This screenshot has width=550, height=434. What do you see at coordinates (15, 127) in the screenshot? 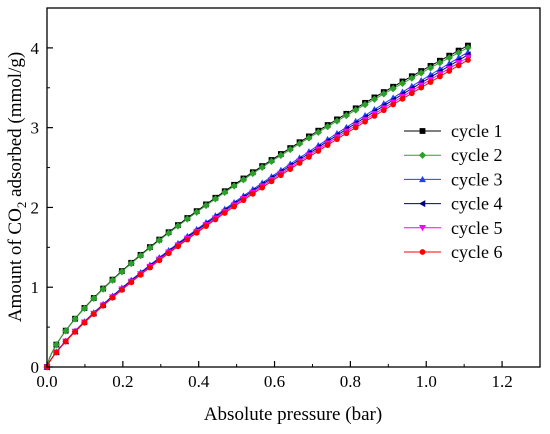
I see `y-axis-title-part-2: adsorbed (mmol/g)` at bounding box center [15, 127].